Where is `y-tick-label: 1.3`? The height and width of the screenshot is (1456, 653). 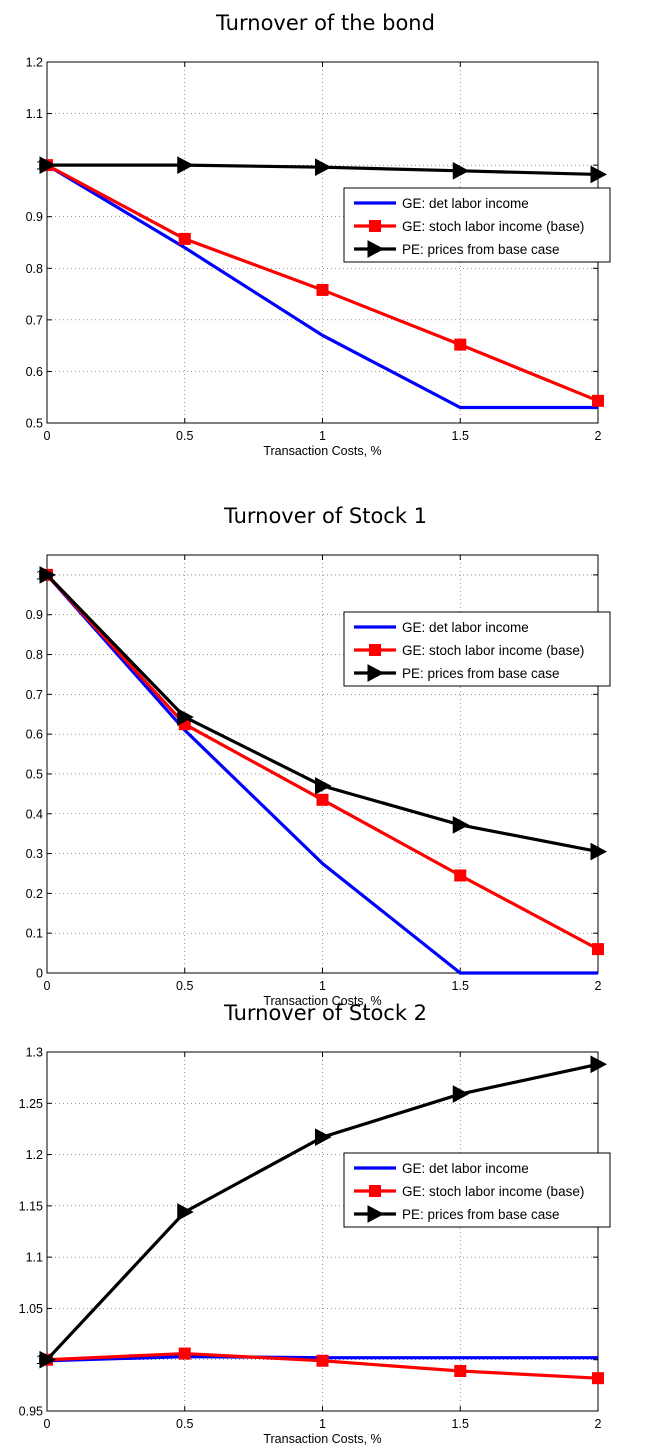 y-tick-label: 1.3 is located at coordinates (34, 1053).